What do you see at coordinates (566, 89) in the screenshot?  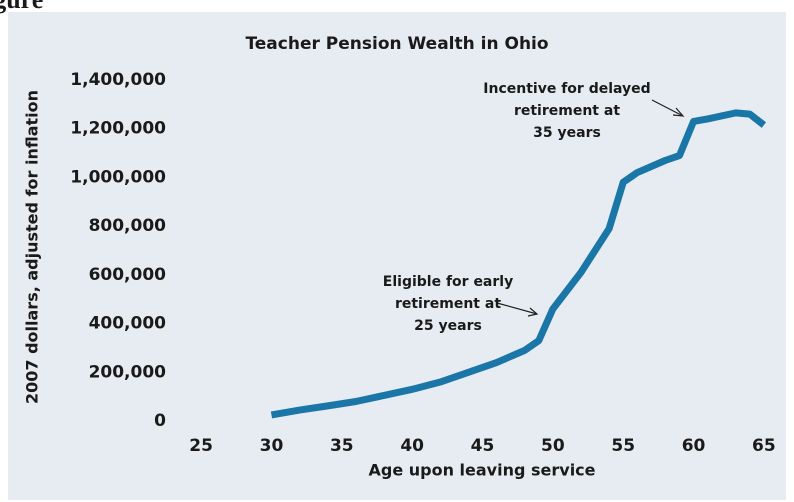 I see `annotation: Incentive for delayed` at bounding box center [566, 89].